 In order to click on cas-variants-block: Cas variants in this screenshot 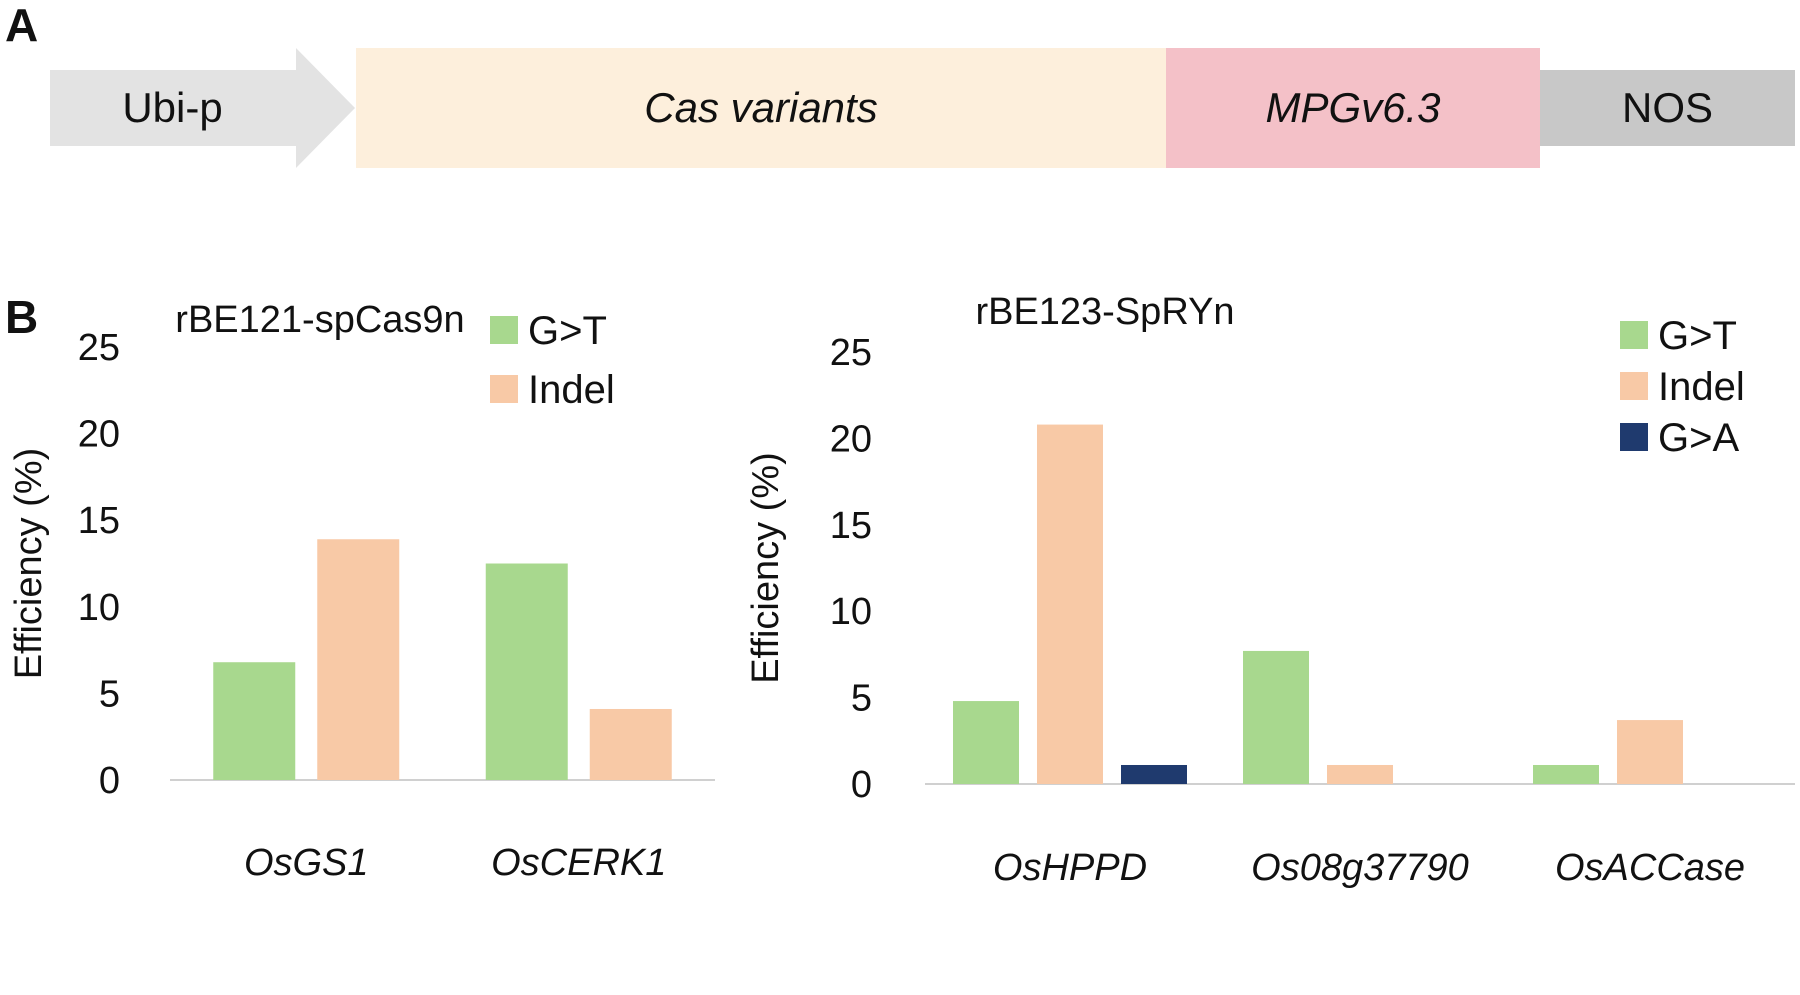, I will do `click(761, 108)`.